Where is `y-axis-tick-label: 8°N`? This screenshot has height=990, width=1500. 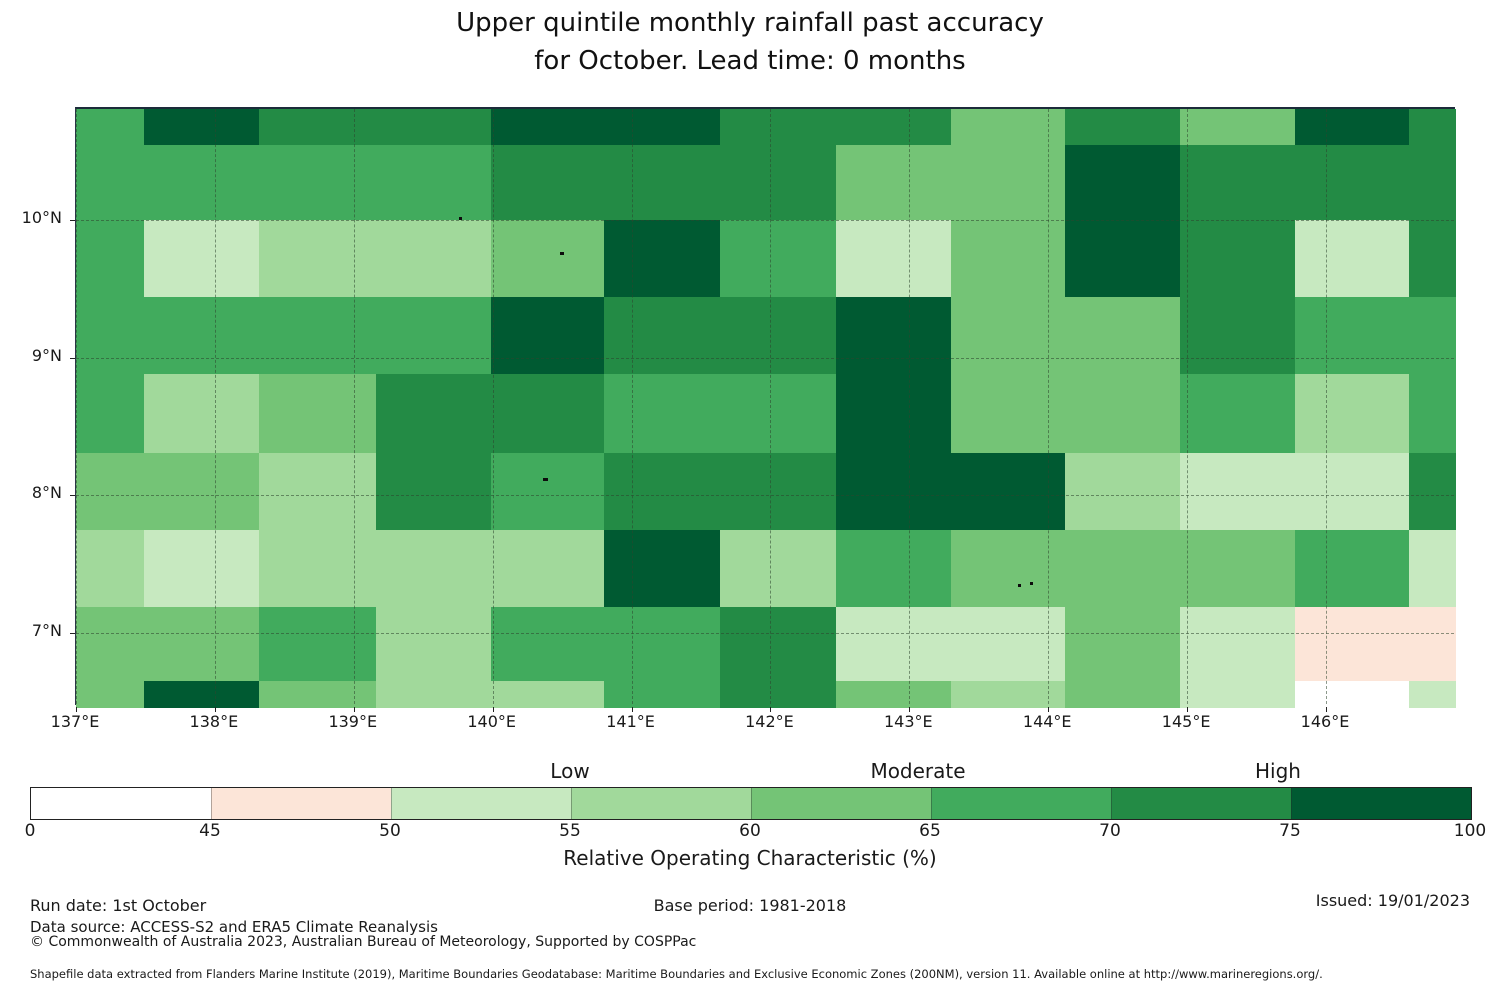
y-axis-tick-label: 8°N is located at coordinates (46, 493).